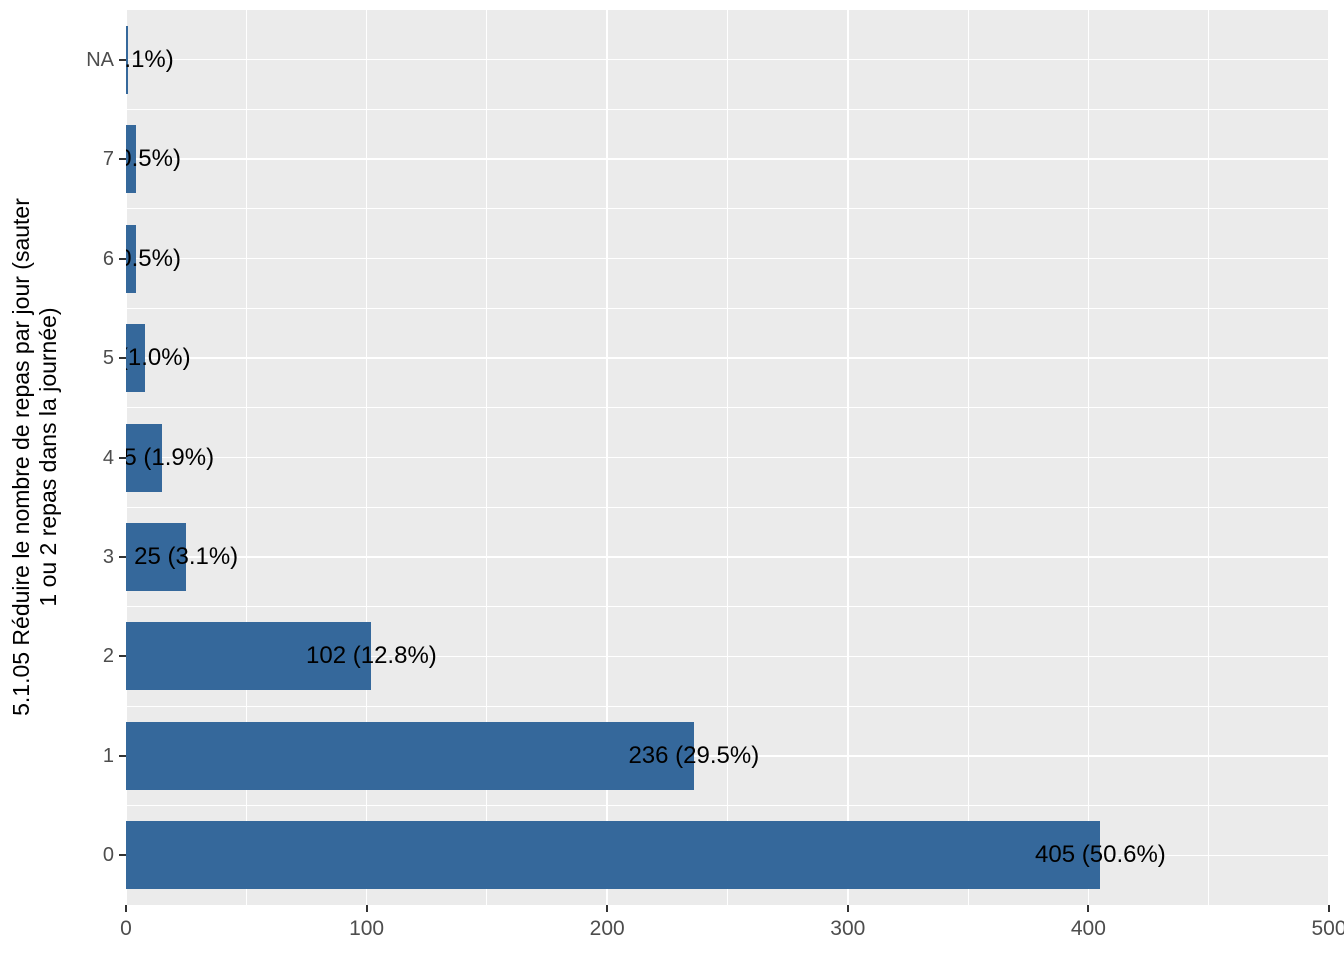 The height and width of the screenshot is (960, 1344). Describe the element at coordinates (108, 258) in the screenshot. I see `y-axis-tick-label: 6` at that location.